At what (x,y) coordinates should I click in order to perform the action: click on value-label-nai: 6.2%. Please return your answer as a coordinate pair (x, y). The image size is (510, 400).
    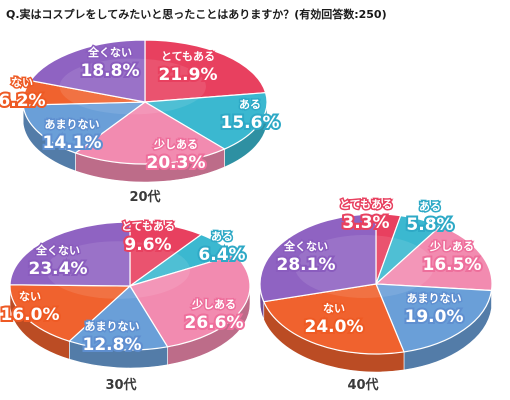
    Looking at the image, I should click on (23, 101).